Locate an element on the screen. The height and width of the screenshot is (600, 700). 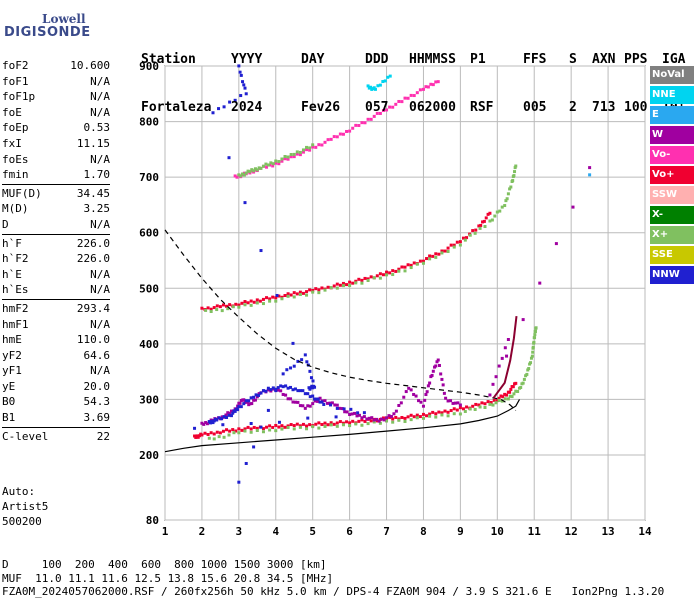
param-label: D is located at coordinates (5, 224).